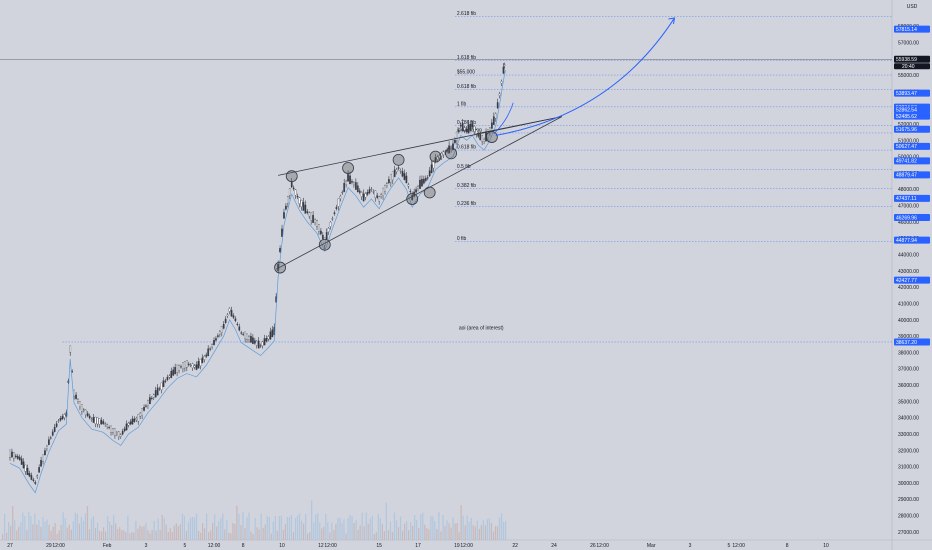 Image resolution: width=932 pixels, height=550 pixels. Describe the element at coordinates (280, 267) in the screenshot. I see `touch-circle` at that location.